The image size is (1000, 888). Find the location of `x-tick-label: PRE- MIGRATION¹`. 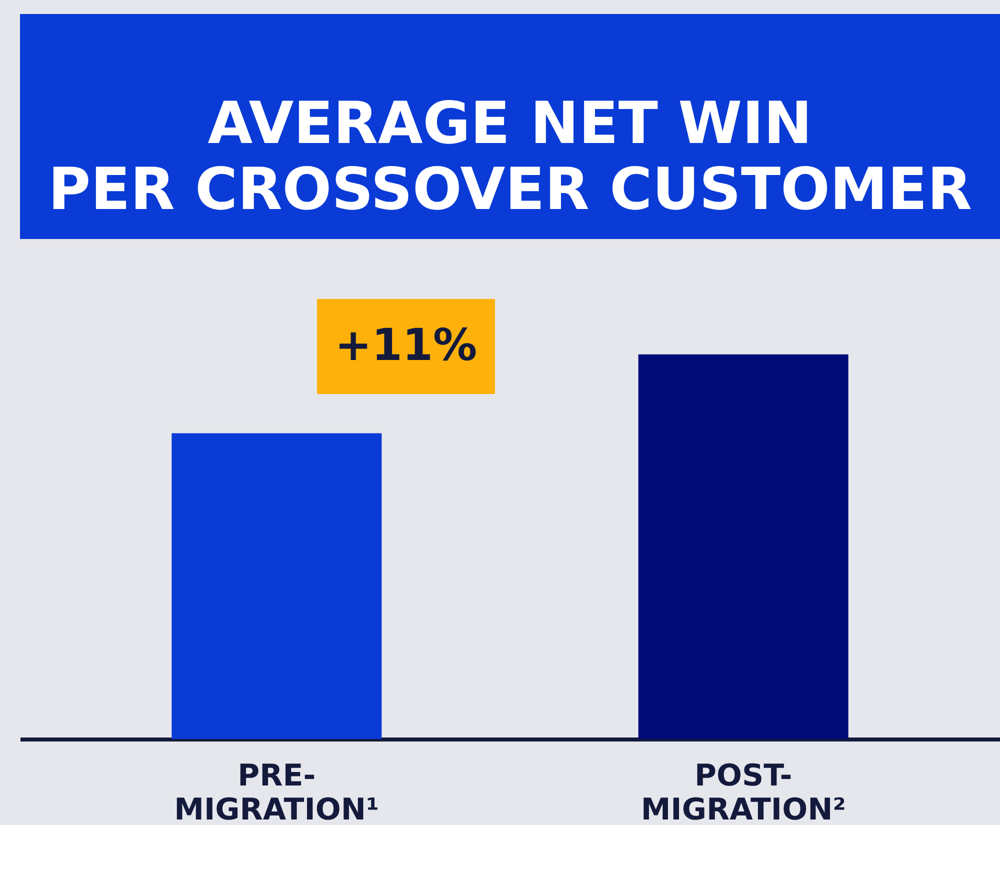

x-tick-label: PRE- MIGRATION¹ is located at coordinates (277, 793).